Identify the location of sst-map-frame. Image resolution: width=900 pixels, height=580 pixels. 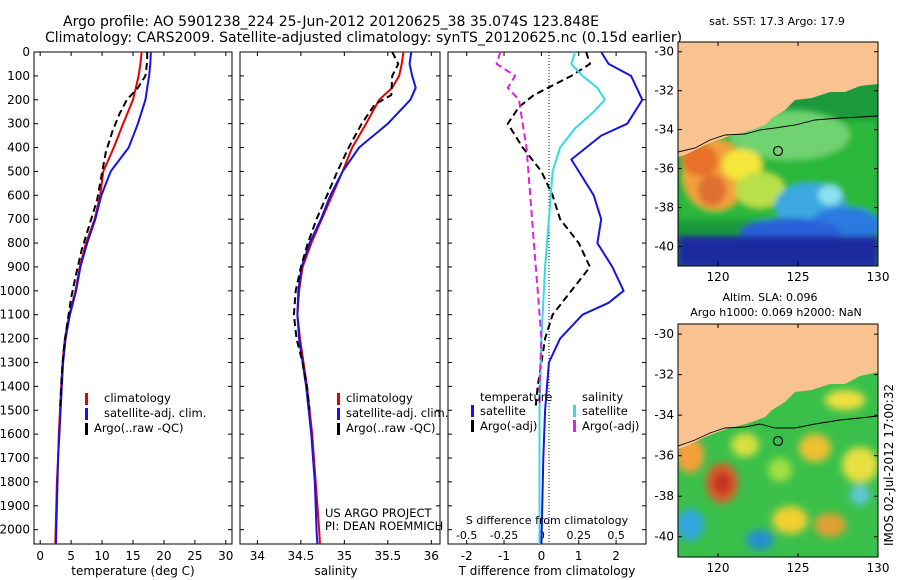
(778, 154).